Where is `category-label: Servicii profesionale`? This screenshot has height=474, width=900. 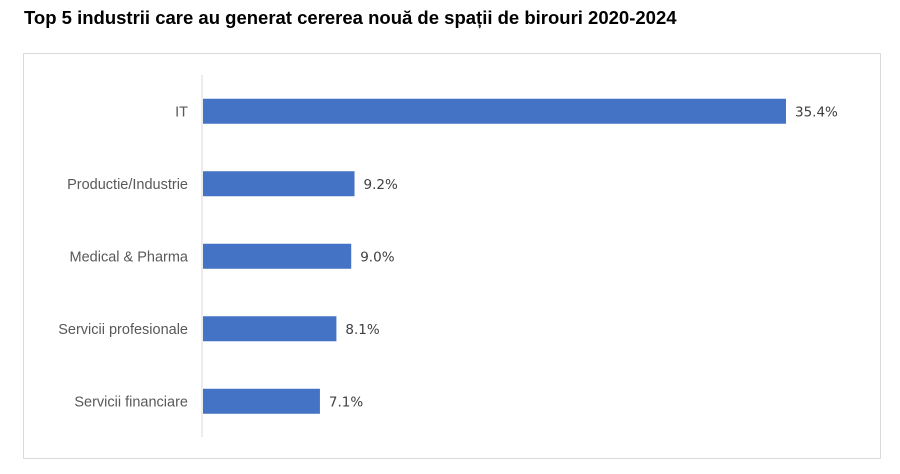 category-label: Servicii profesionale is located at coordinates (123, 330).